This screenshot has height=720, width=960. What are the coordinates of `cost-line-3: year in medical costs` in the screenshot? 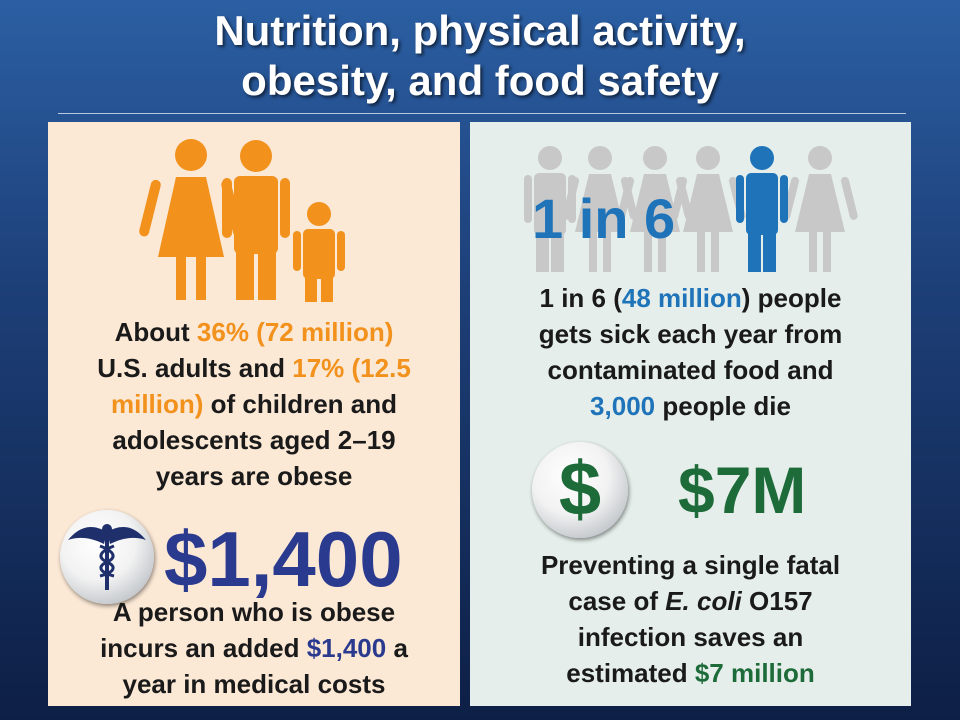 It's located at (254, 684).